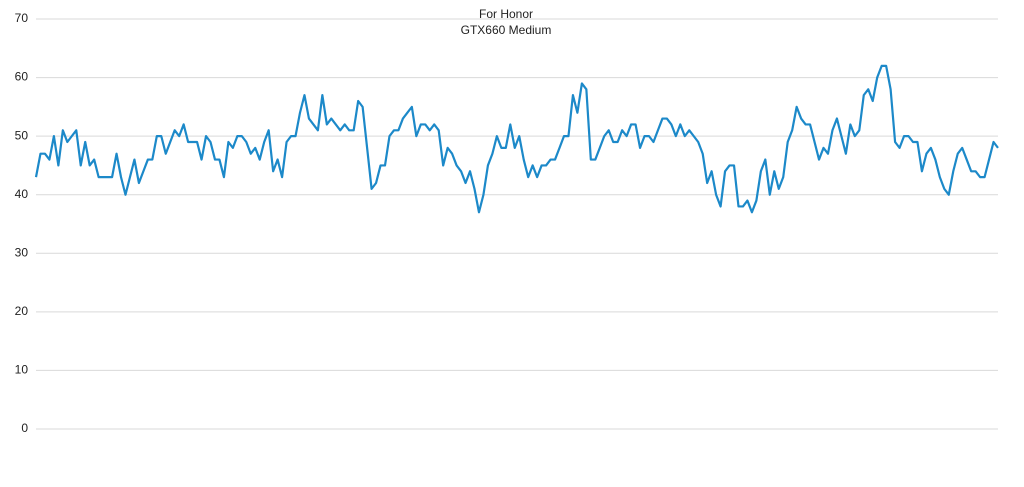 The image size is (1024, 487). I want to click on y-tick-label: 0, so click(24, 428).